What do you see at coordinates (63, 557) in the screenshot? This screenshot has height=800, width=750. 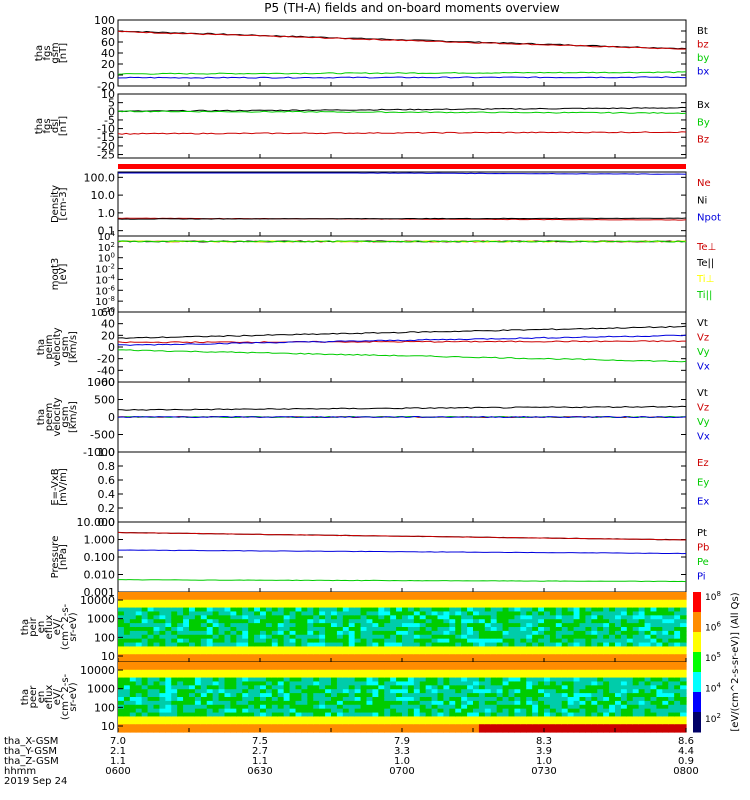 I see `y-axis-label: [nPa]` at bounding box center [63, 557].